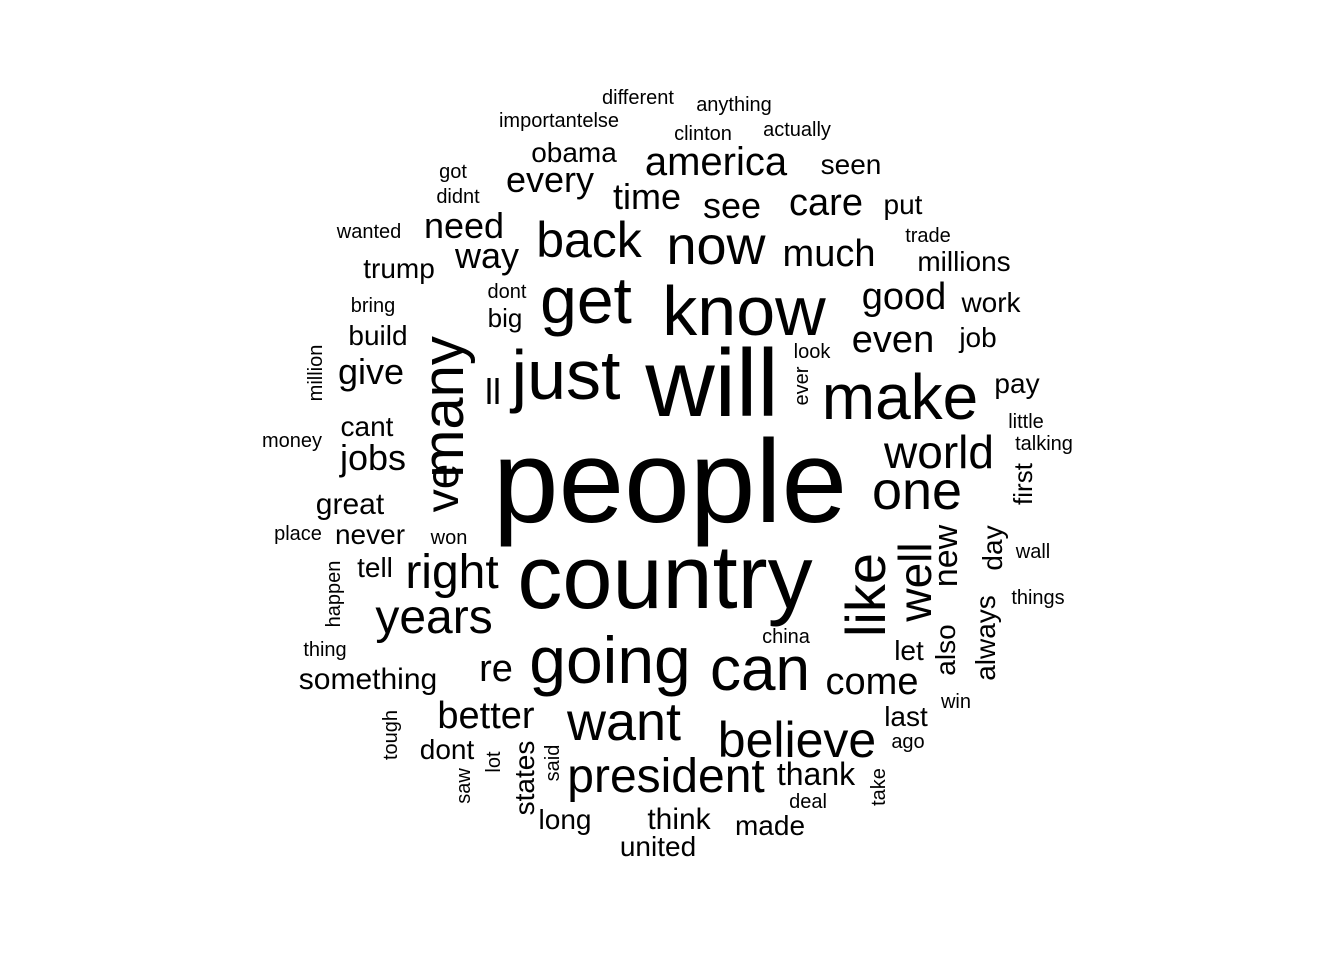 This screenshot has width=1344, height=960. Describe the element at coordinates (586, 300) in the screenshot. I see `word-get: get` at that location.